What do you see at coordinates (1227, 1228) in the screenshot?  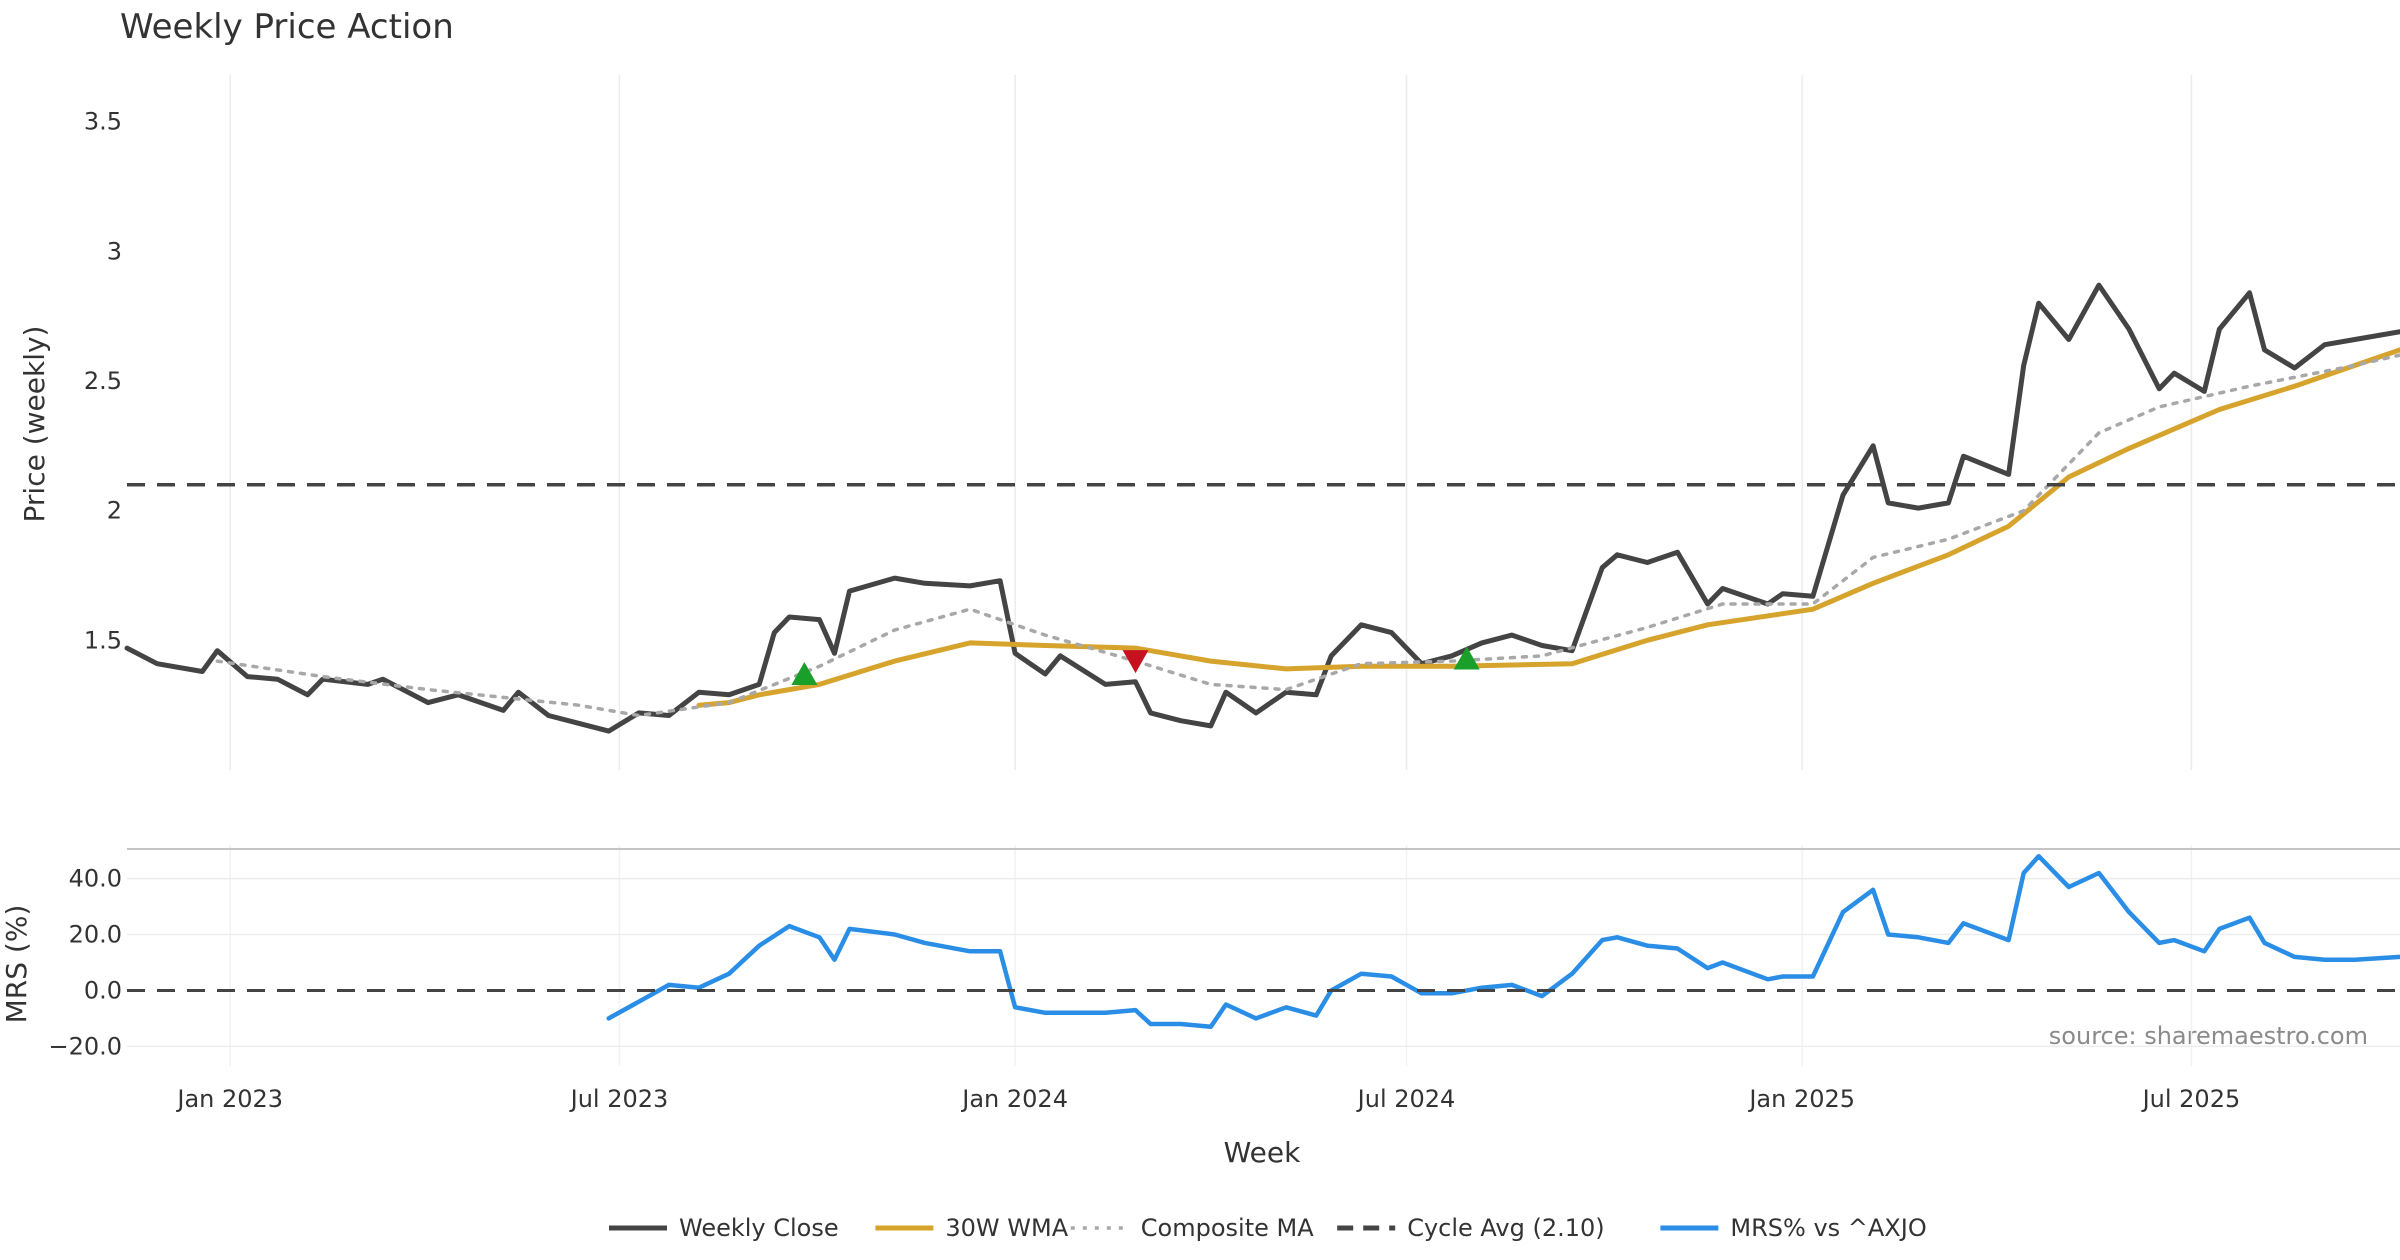 I see `legend-label: Composite MA` at bounding box center [1227, 1228].